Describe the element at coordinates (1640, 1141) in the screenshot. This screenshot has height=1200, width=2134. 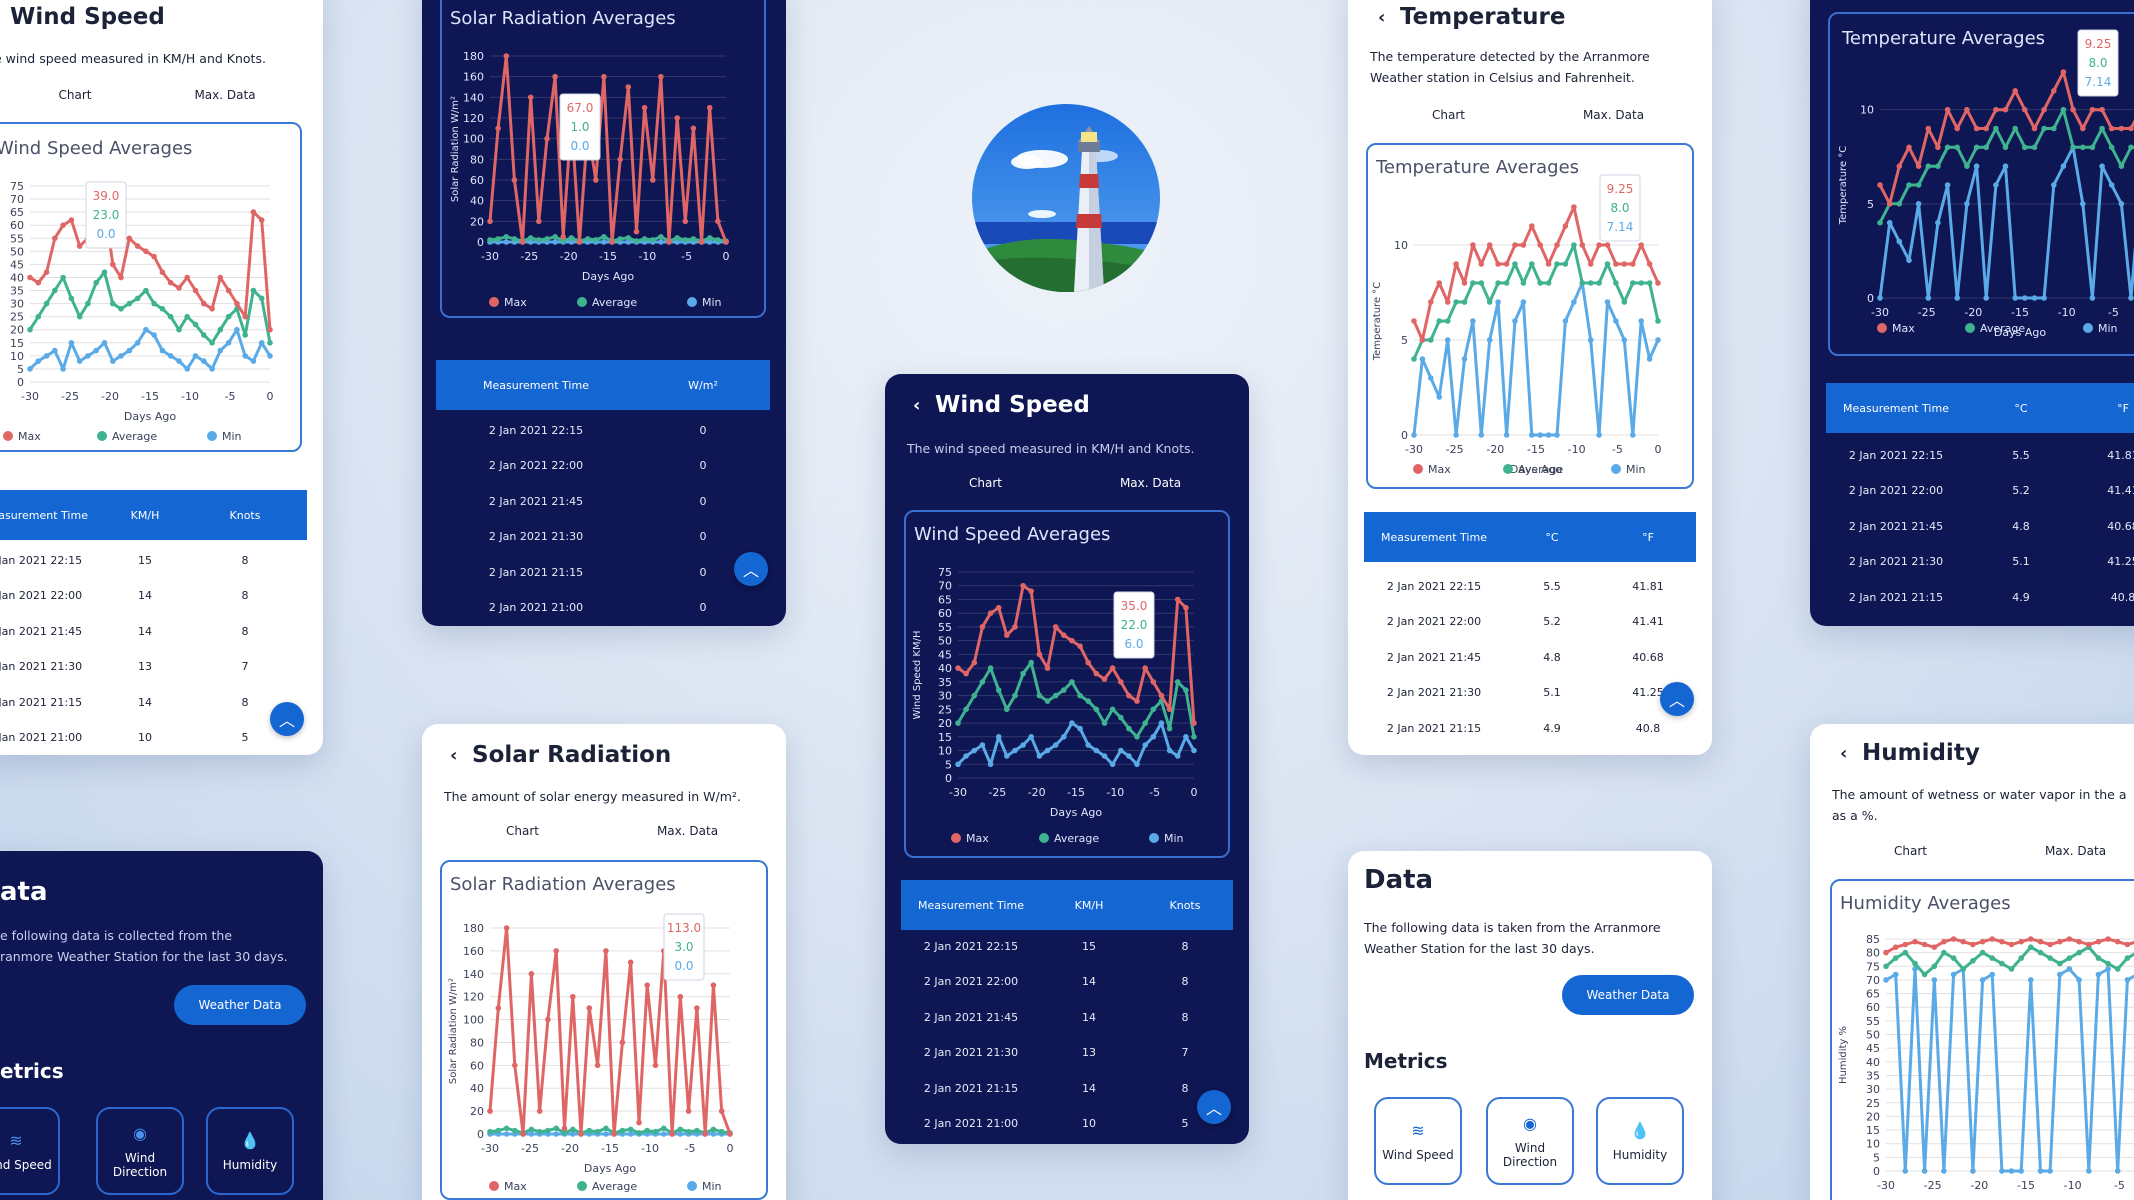
I see `metric-humidity: 💧 Humidity` at that location.